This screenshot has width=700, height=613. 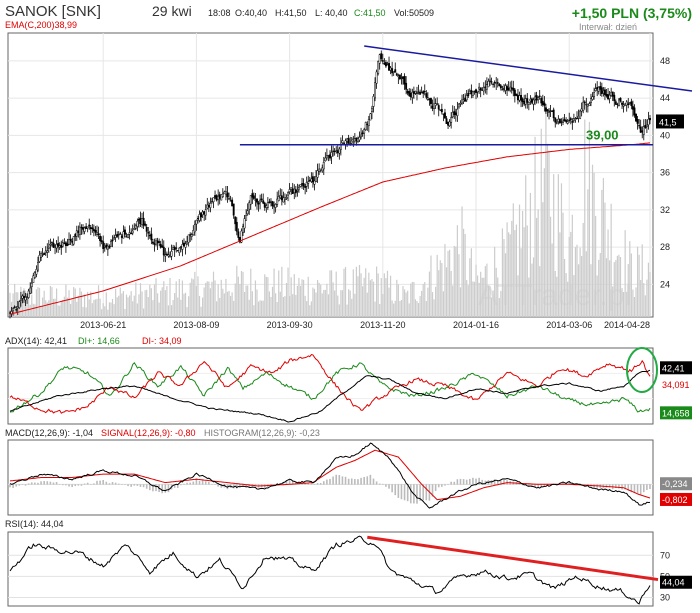 What do you see at coordinates (670, 121) in the screenshot?
I see `price-tag-bg` at bounding box center [670, 121].